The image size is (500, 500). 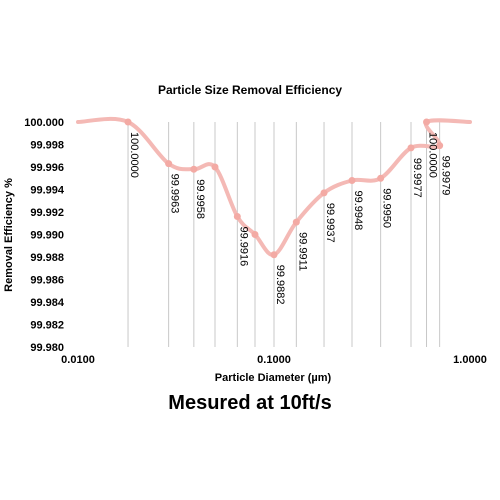 I want to click on data-label-0: 100.0000, so click(x=134, y=155).